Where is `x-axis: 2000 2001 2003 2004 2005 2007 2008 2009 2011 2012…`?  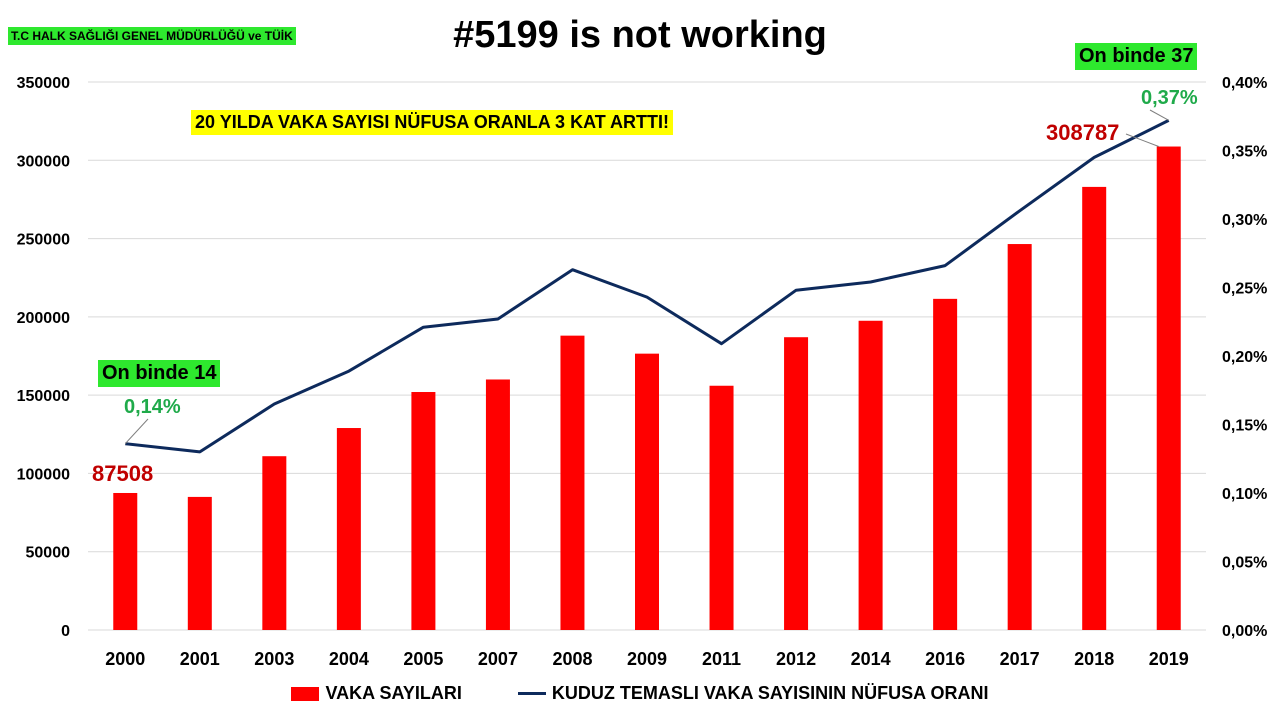 x-axis: 2000 2001 2003 2004 2005 2007 2008 2009 2011 2012… is located at coordinates (647, 659).